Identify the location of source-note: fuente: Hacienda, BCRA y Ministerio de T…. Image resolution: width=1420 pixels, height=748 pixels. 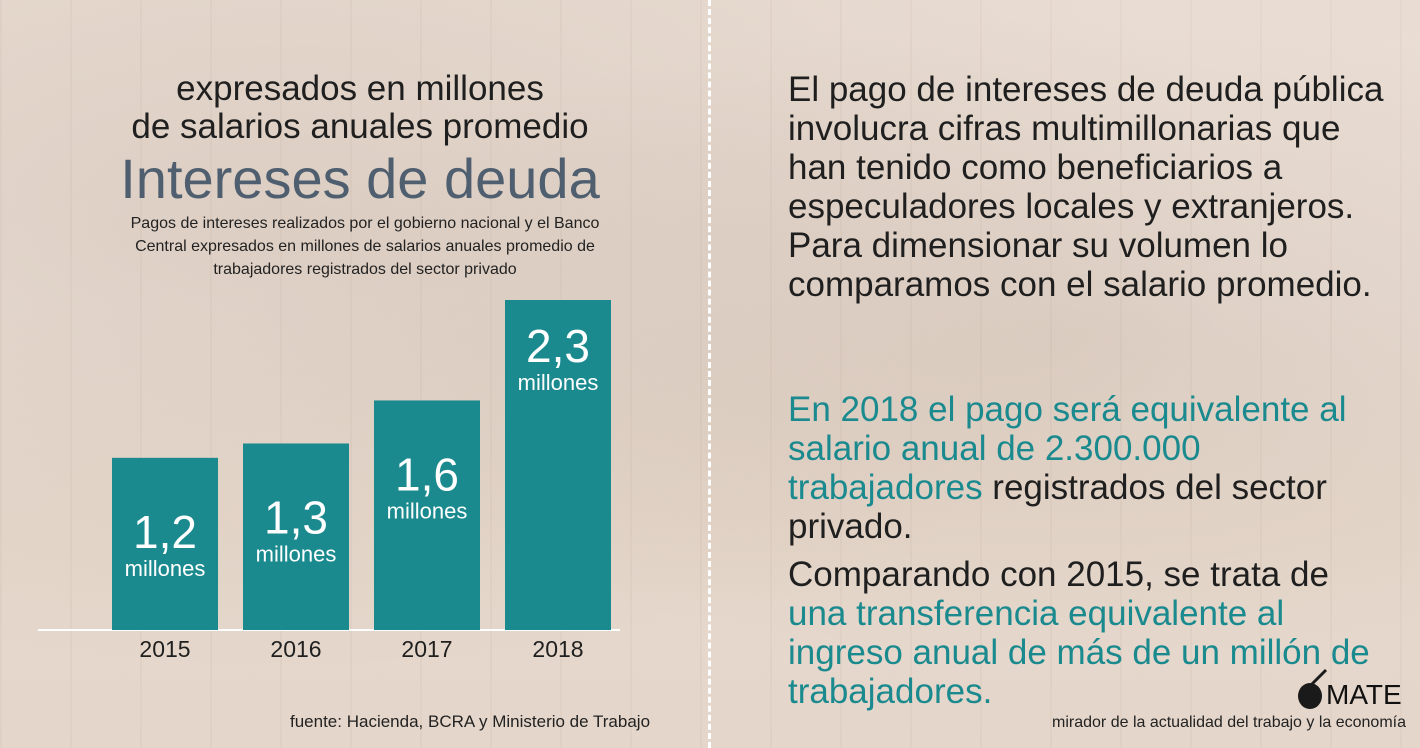
(470, 721).